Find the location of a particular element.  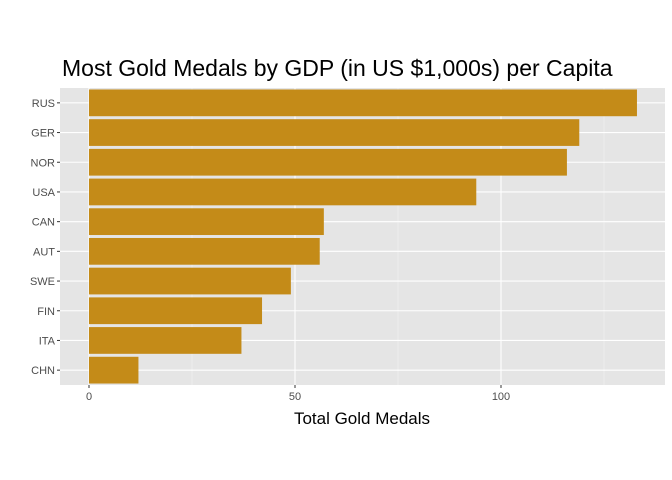

y-tick-label: SWE is located at coordinates (42, 282).